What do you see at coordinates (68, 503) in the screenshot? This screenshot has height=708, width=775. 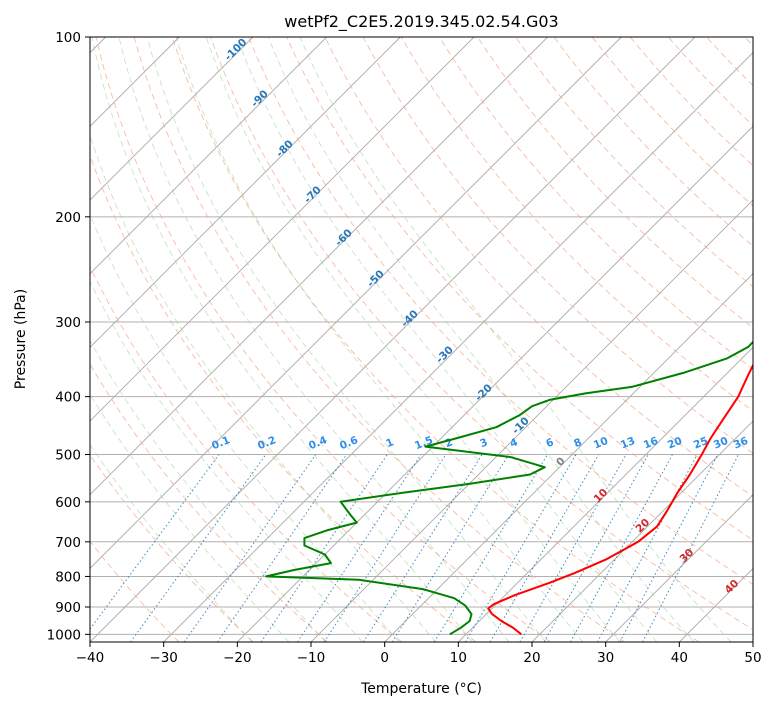 I see `y-tick-label: 600` at bounding box center [68, 503].